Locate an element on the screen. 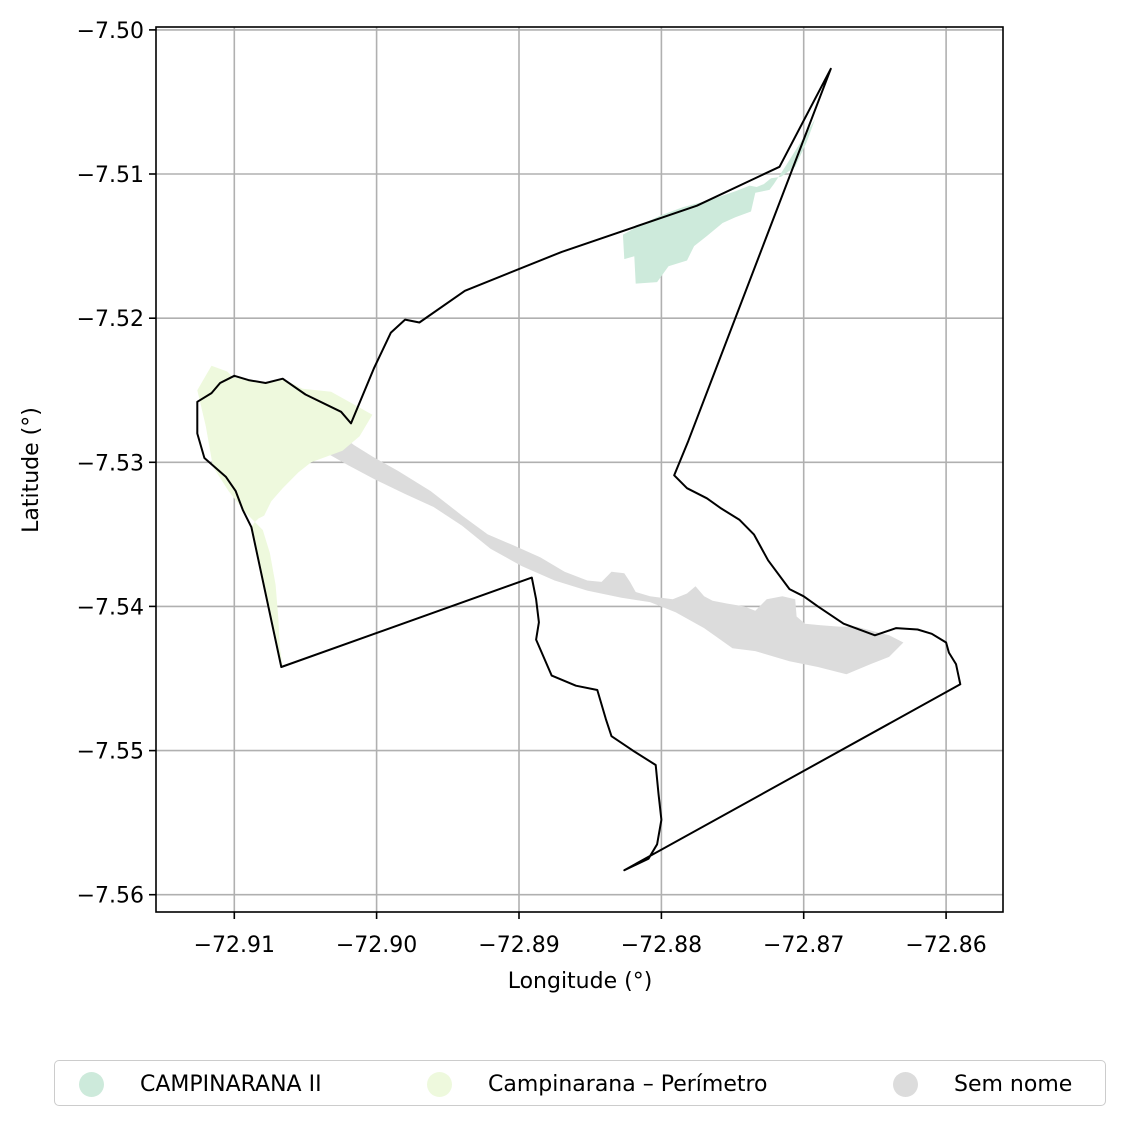  legend-item-sem-nome: Sem nome is located at coordinates (982, 1084).